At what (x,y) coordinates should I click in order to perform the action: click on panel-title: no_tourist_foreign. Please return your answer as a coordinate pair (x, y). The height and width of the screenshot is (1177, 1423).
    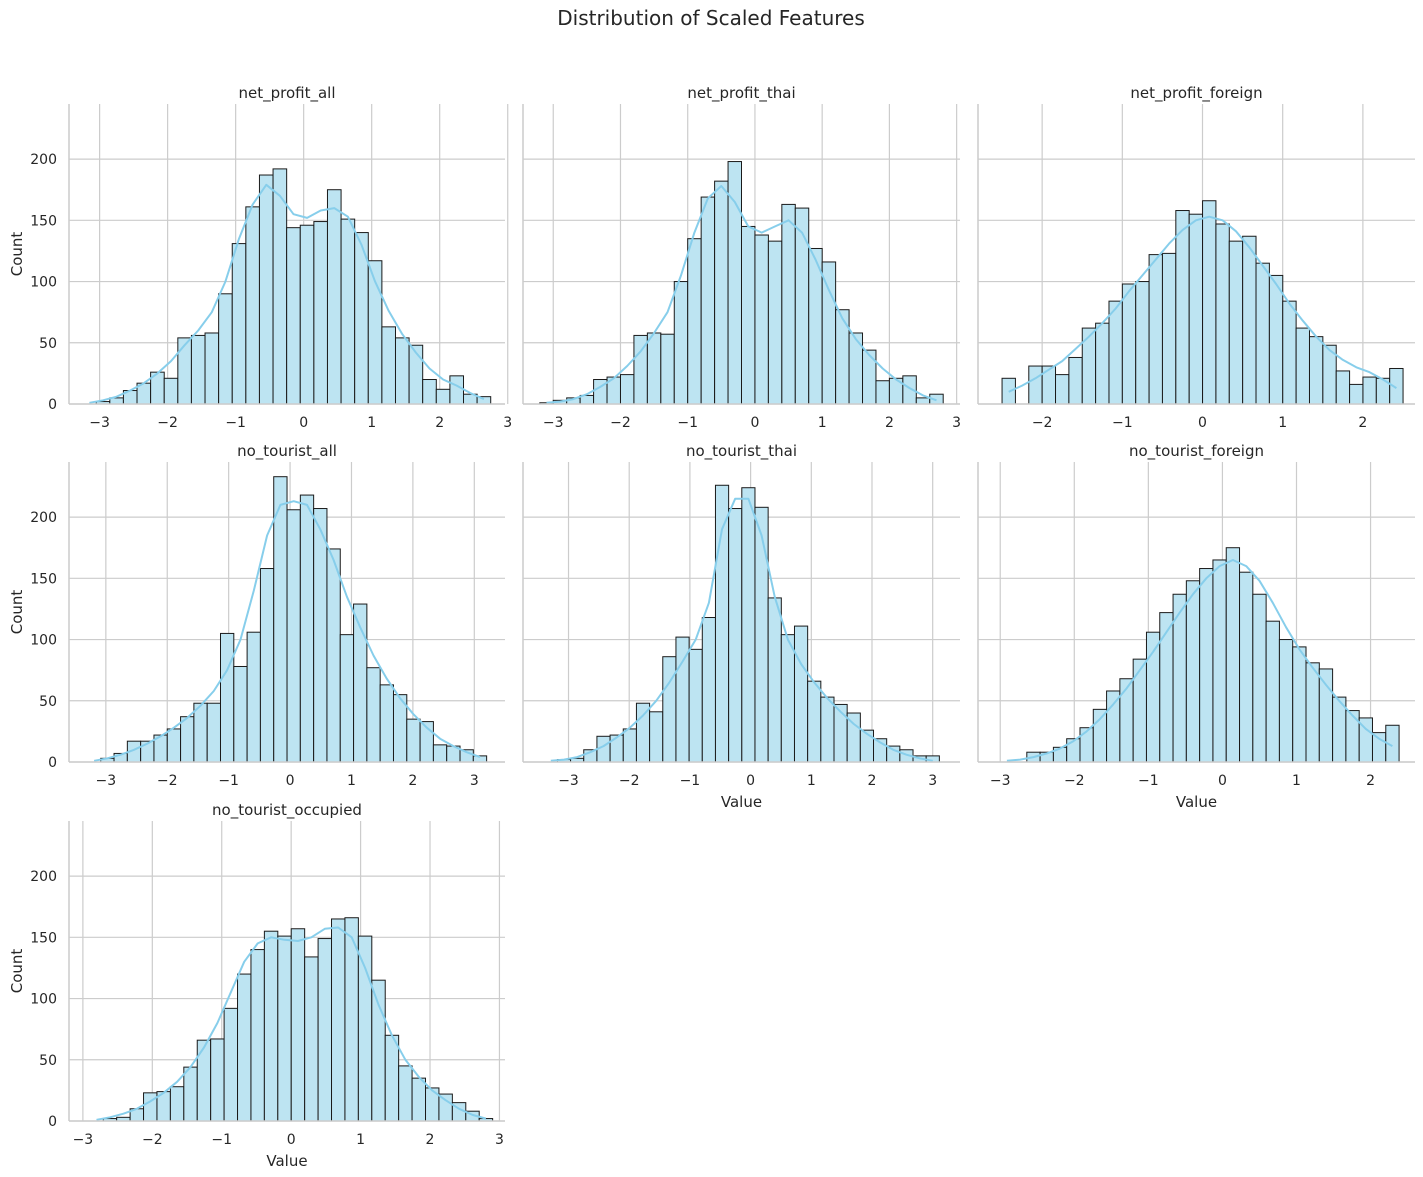
    Looking at the image, I should click on (1196, 451).